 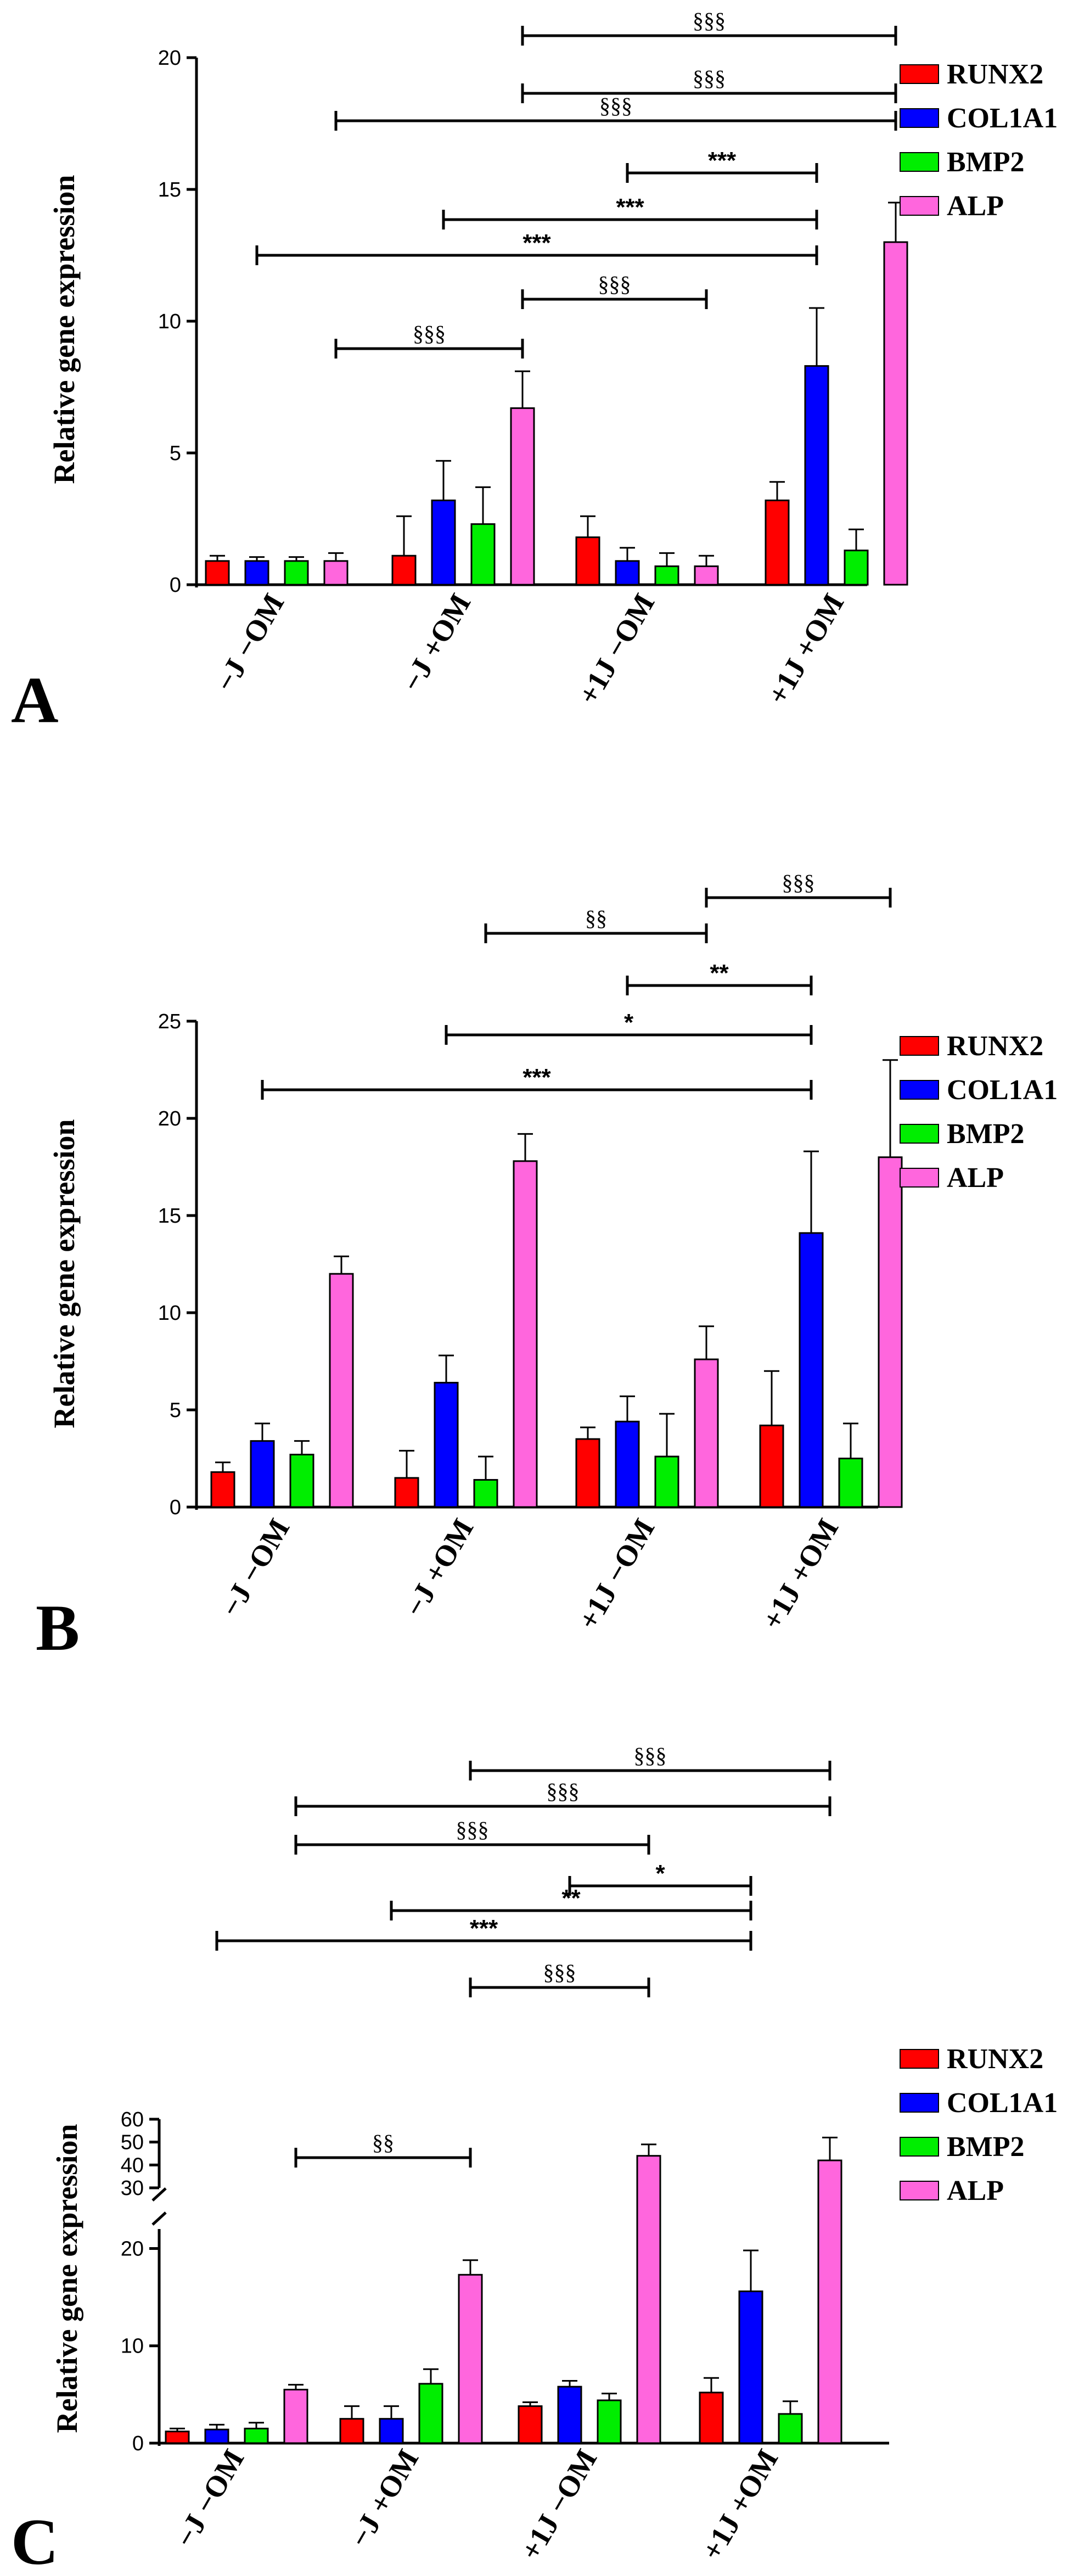 I want to click on y-tick-label: 50, so click(x=132, y=2142).